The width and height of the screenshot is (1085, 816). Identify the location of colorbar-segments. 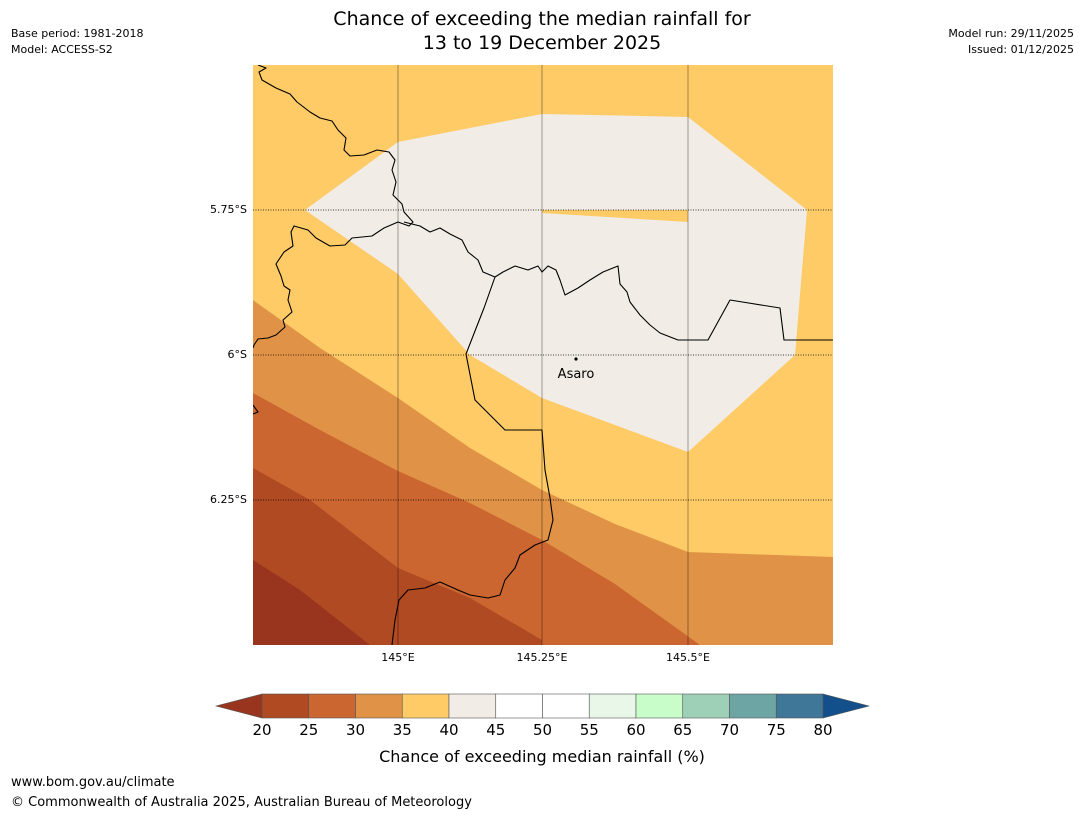
(542, 706).